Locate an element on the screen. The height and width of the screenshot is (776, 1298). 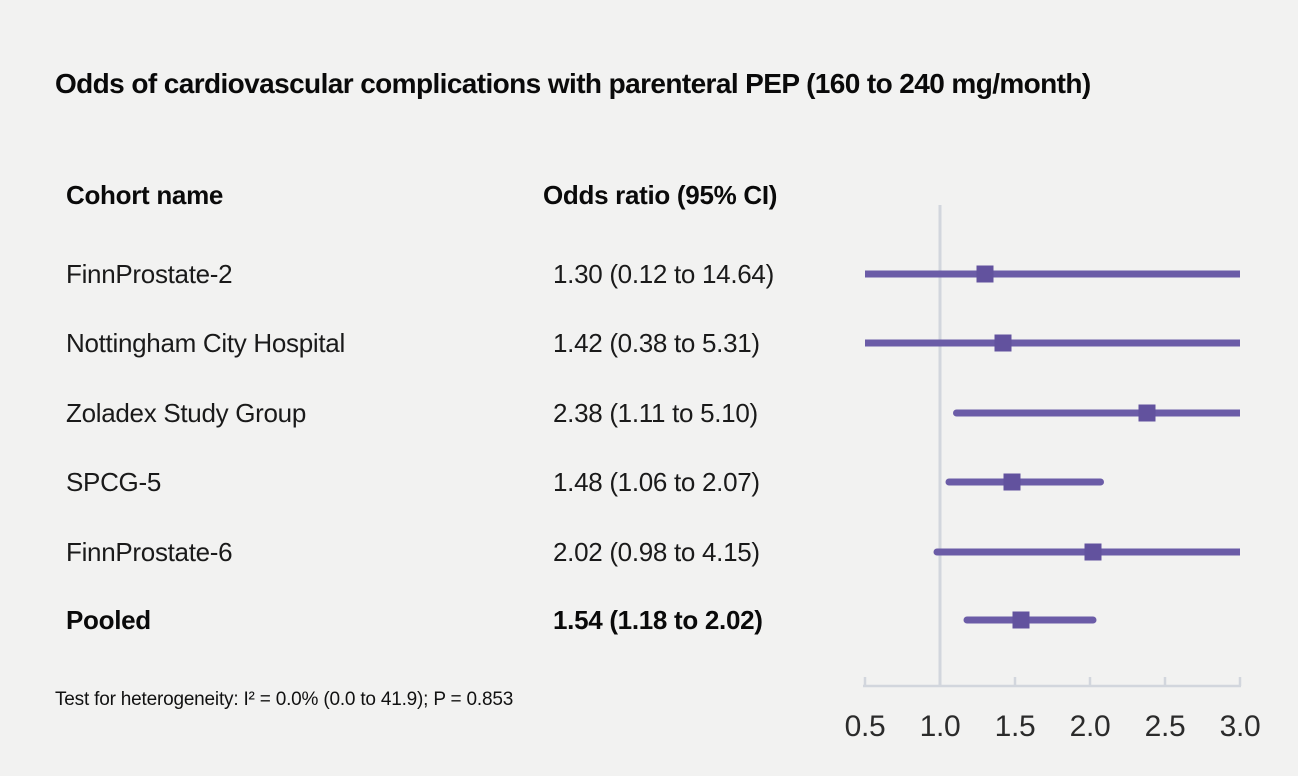
column-header-cohort: Cohort name is located at coordinates (145, 195).